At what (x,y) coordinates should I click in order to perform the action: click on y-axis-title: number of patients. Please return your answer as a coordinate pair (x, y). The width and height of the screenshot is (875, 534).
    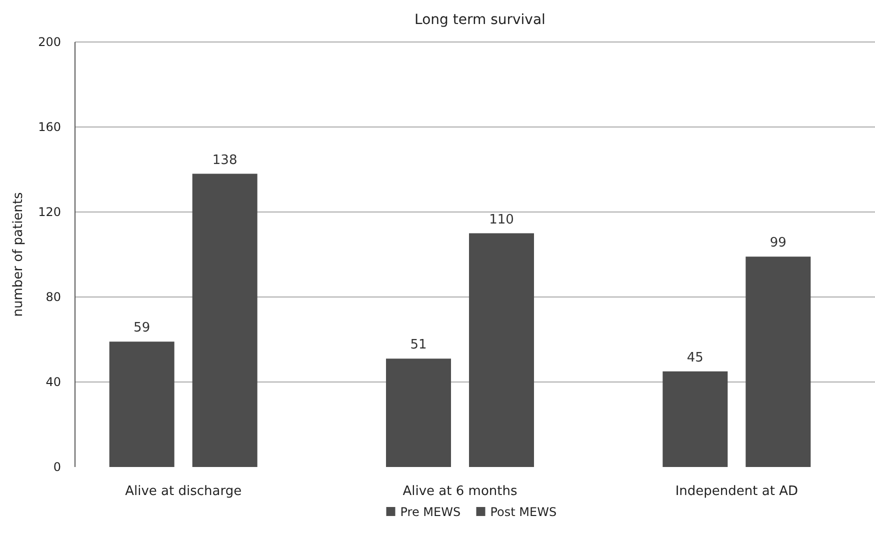
    Looking at the image, I should click on (18, 254).